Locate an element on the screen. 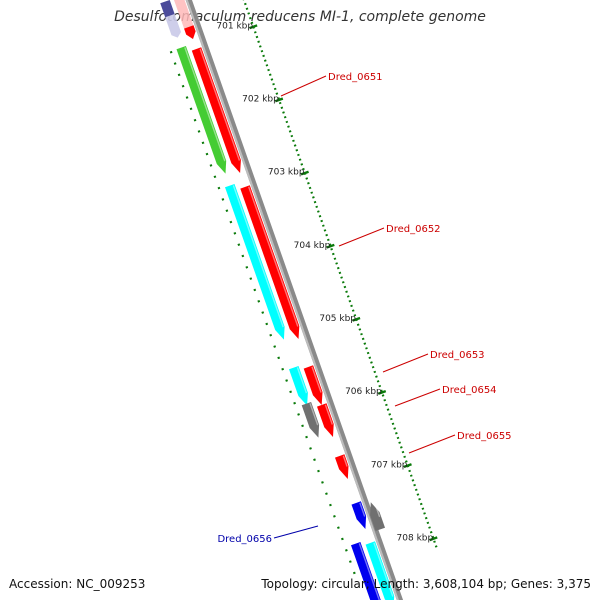 The width and height of the screenshot is (600, 600). gene-label: Dred_0656 is located at coordinates (244, 539).